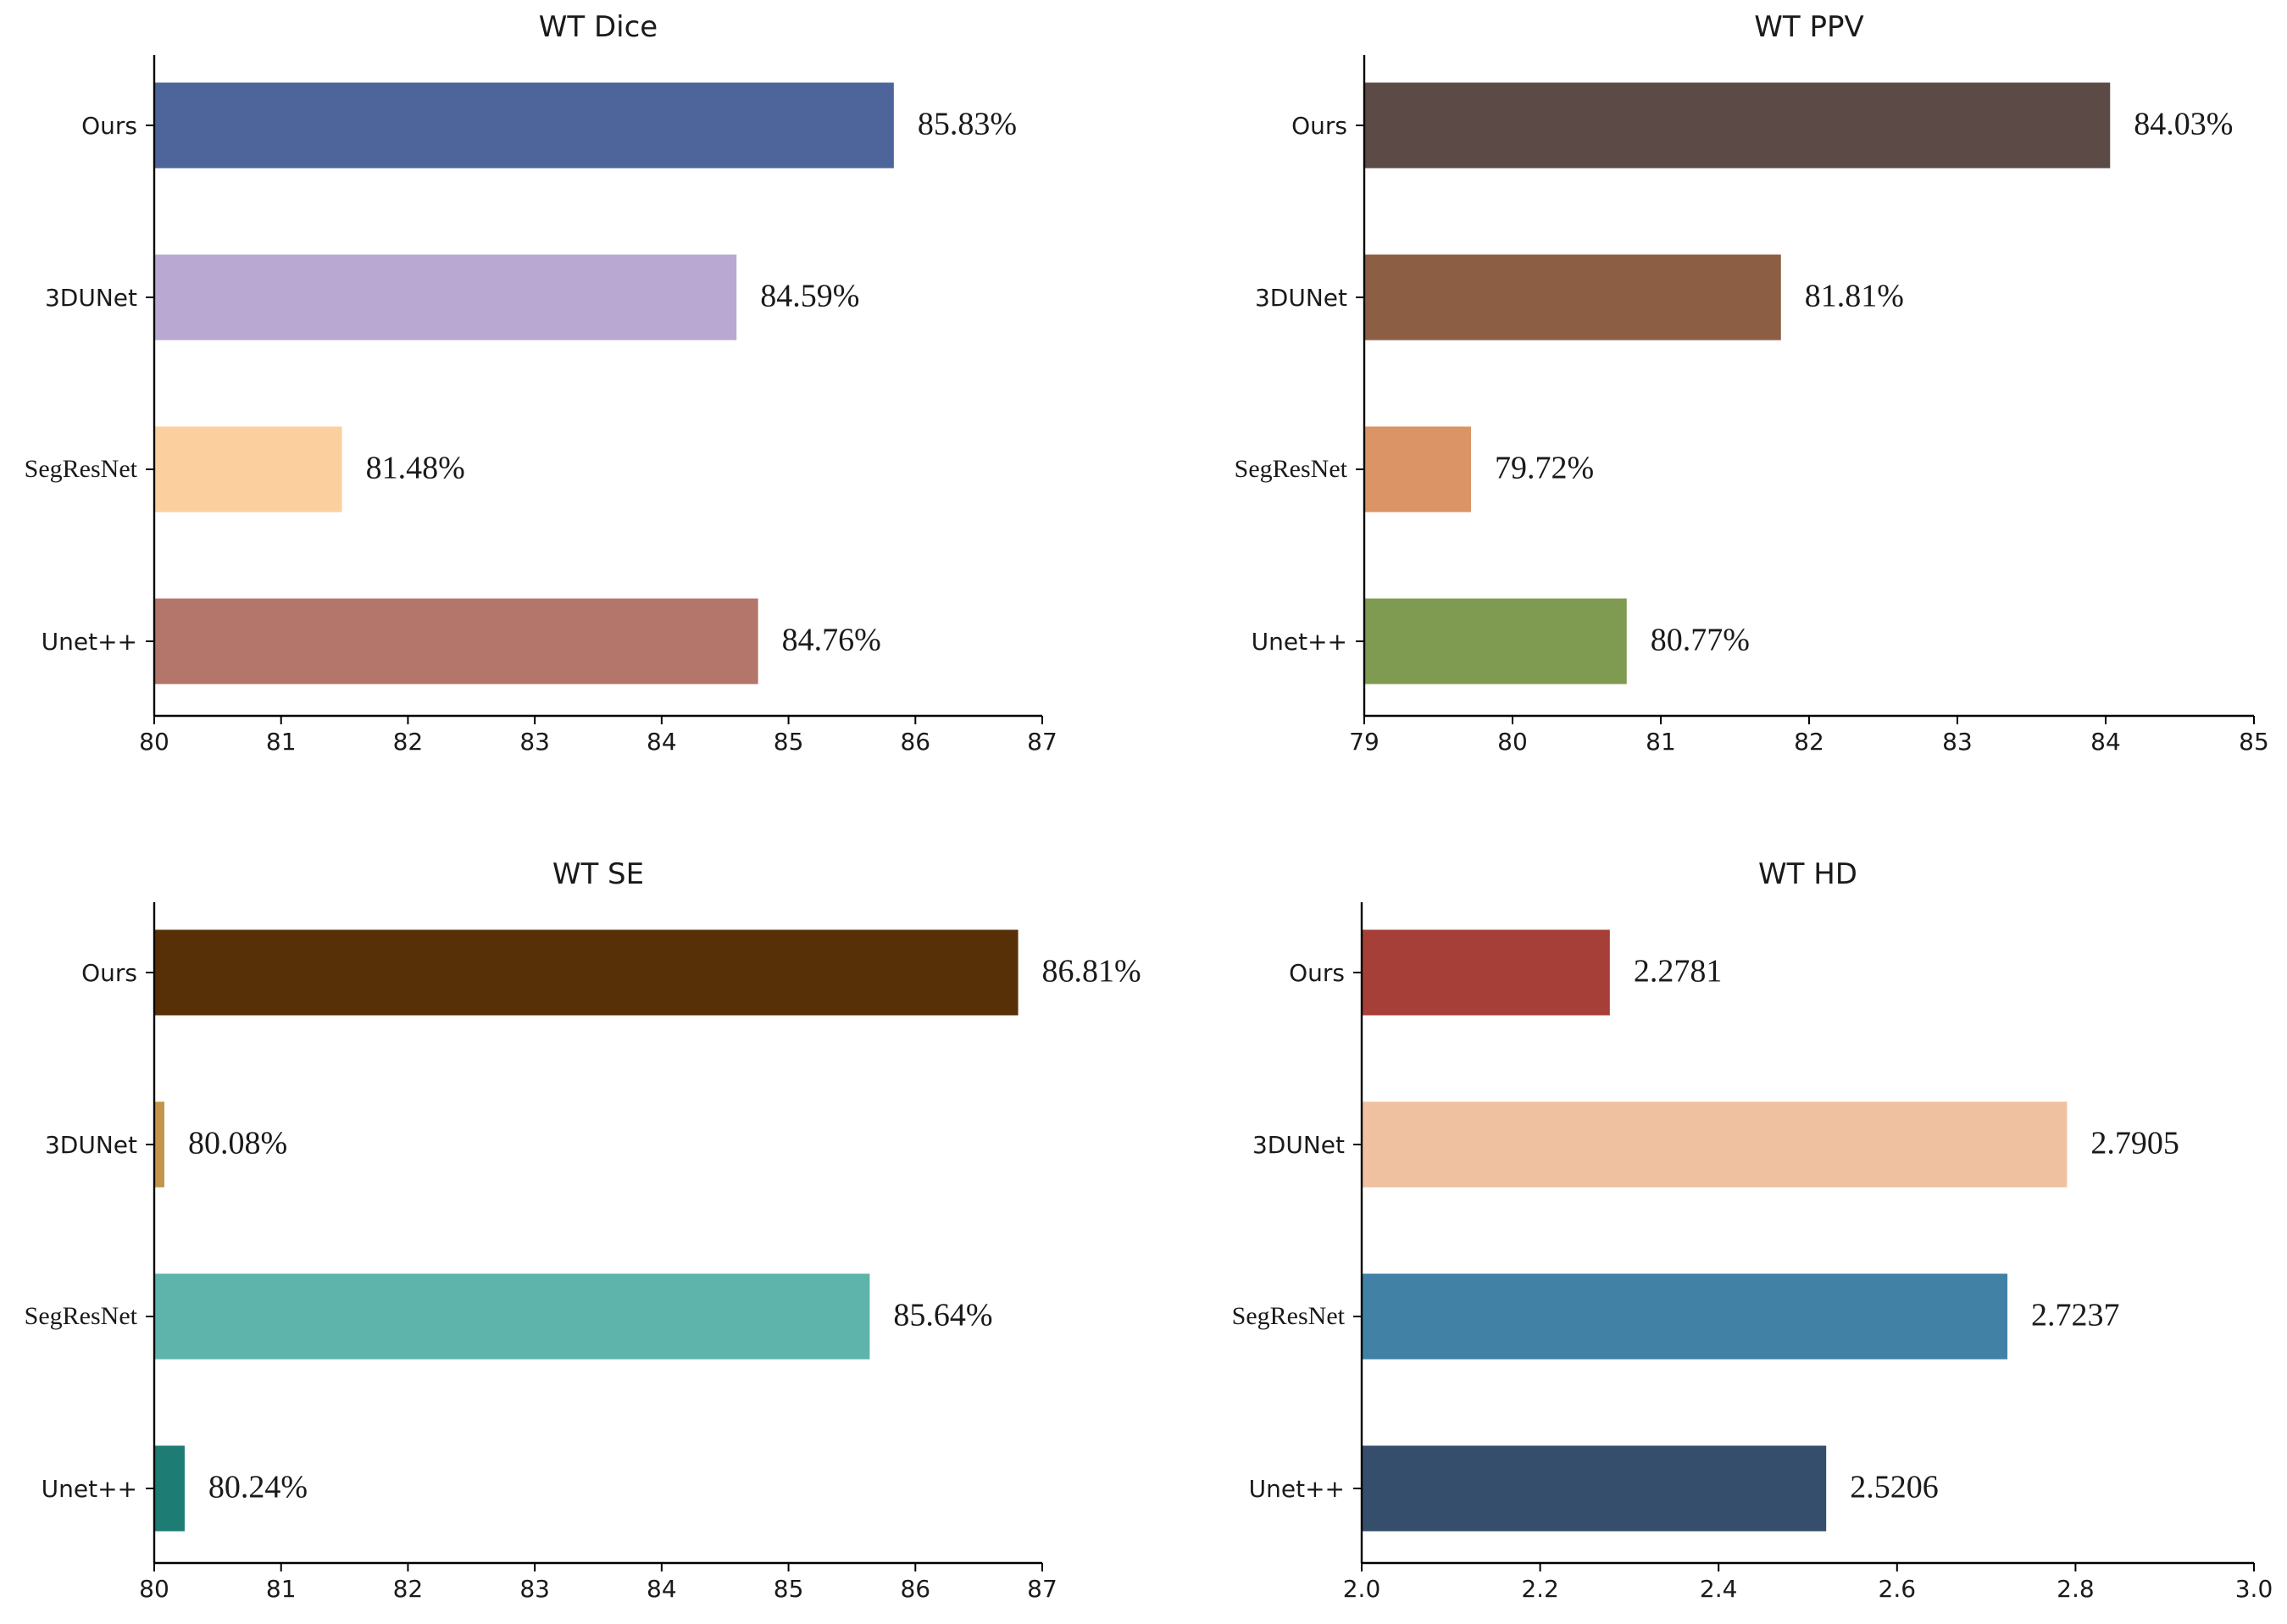  What do you see at coordinates (1362, 1589) in the screenshot?
I see `x-tick-label: 2.0` at bounding box center [1362, 1589].